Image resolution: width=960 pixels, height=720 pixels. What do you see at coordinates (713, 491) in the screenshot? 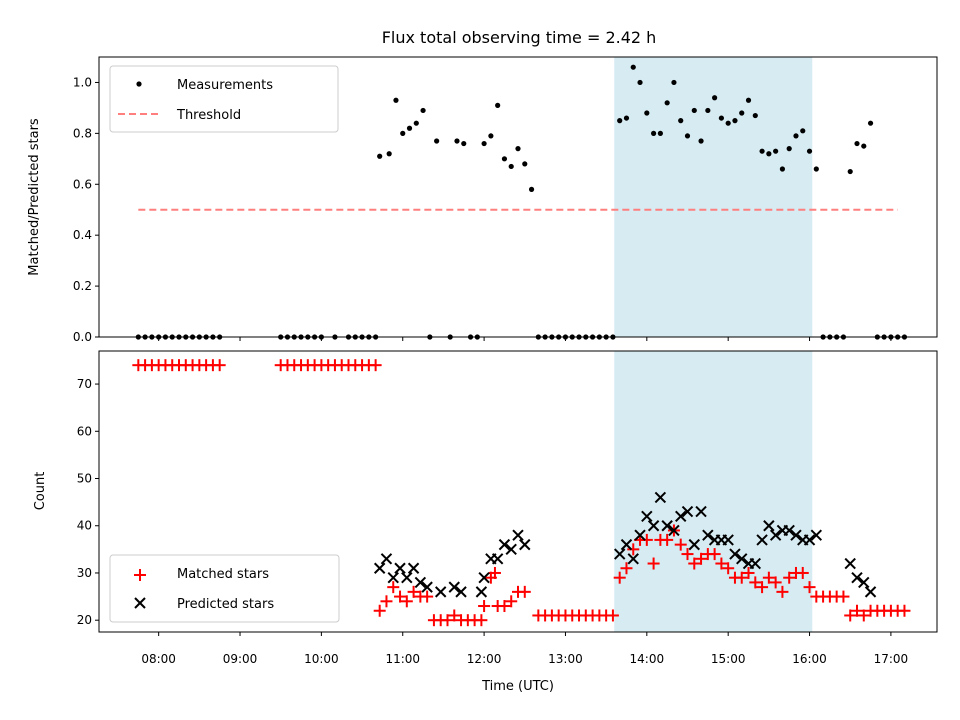
I see `bottom-highlight-span` at bounding box center [713, 491].